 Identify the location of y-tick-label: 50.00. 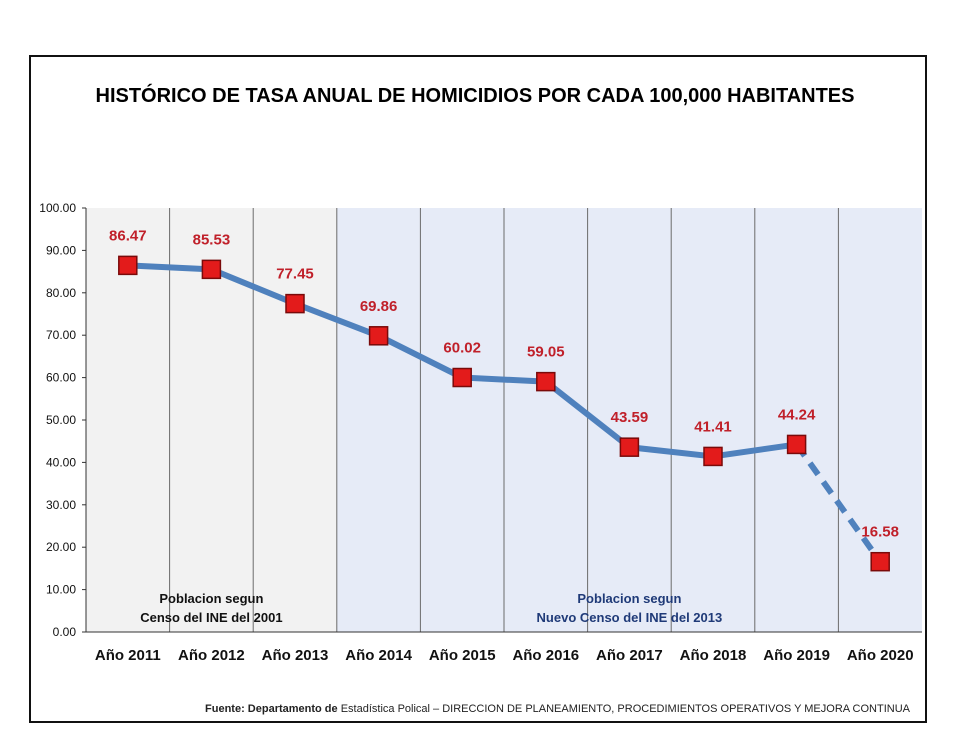
(61, 420).